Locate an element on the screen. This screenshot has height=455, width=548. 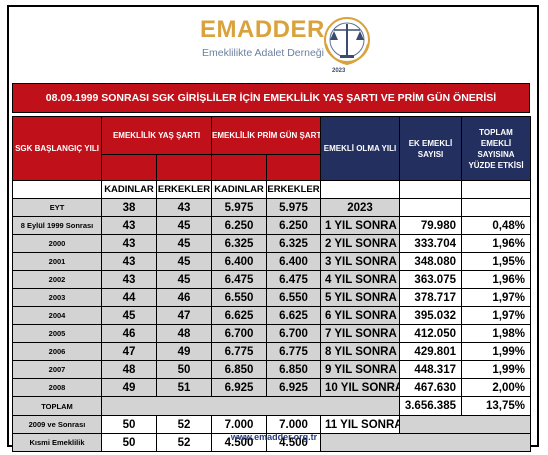
men-prim: 6.325 is located at coordinates (293, 243).